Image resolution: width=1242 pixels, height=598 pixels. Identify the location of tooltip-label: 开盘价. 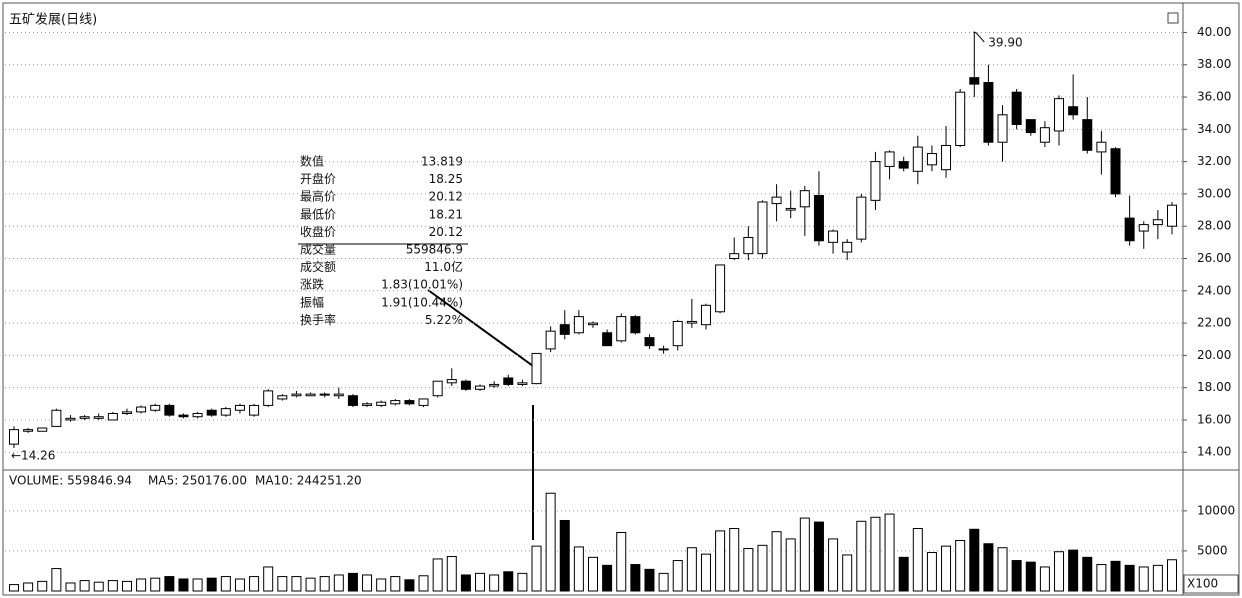
(318, 178).